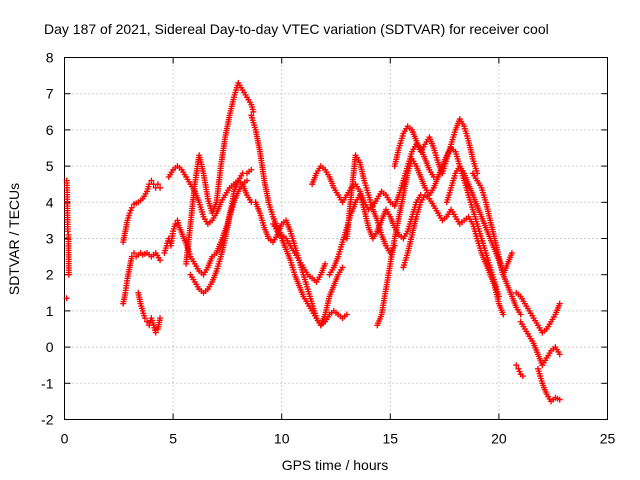 The height and width of the screenshot is (480, 640). What do you see at coordinates (335, 465) in the screenshot?
I see `x-axis-label: GPS time / hours` at bounding box center [335, 465].